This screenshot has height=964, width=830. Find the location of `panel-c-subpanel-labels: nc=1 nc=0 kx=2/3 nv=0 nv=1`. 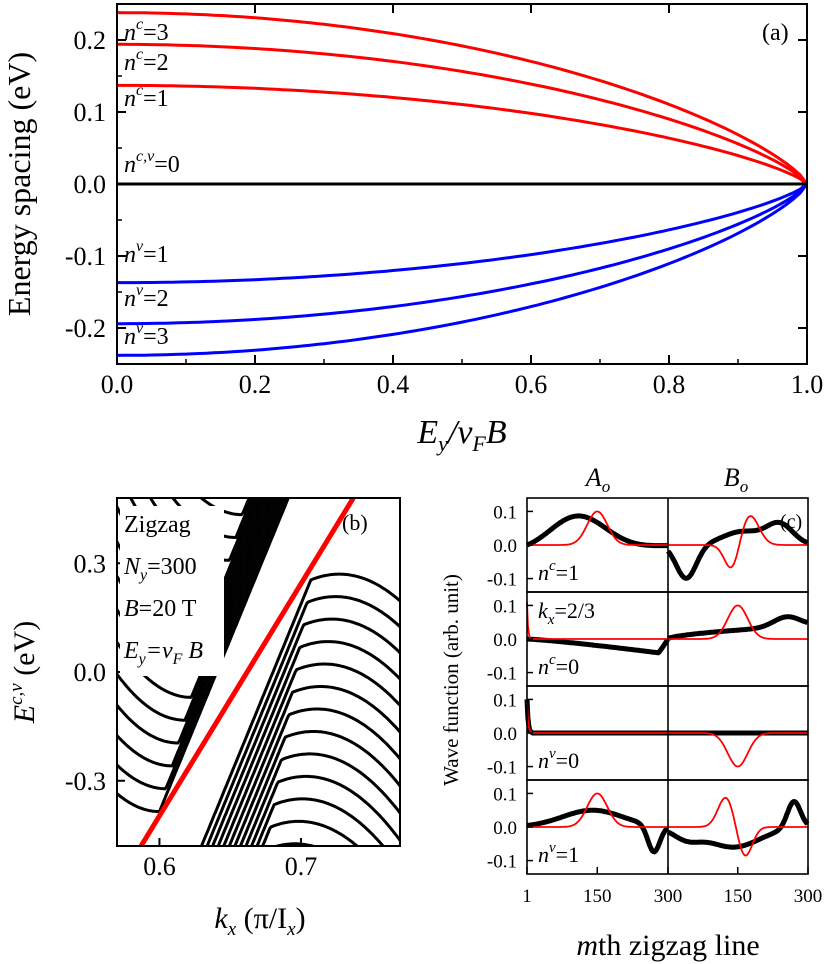

panel-c-subpanel-labels: nc=1 nc=0 kx=2/3 nv=0 nv=1 is located at coordinates (566, 712).